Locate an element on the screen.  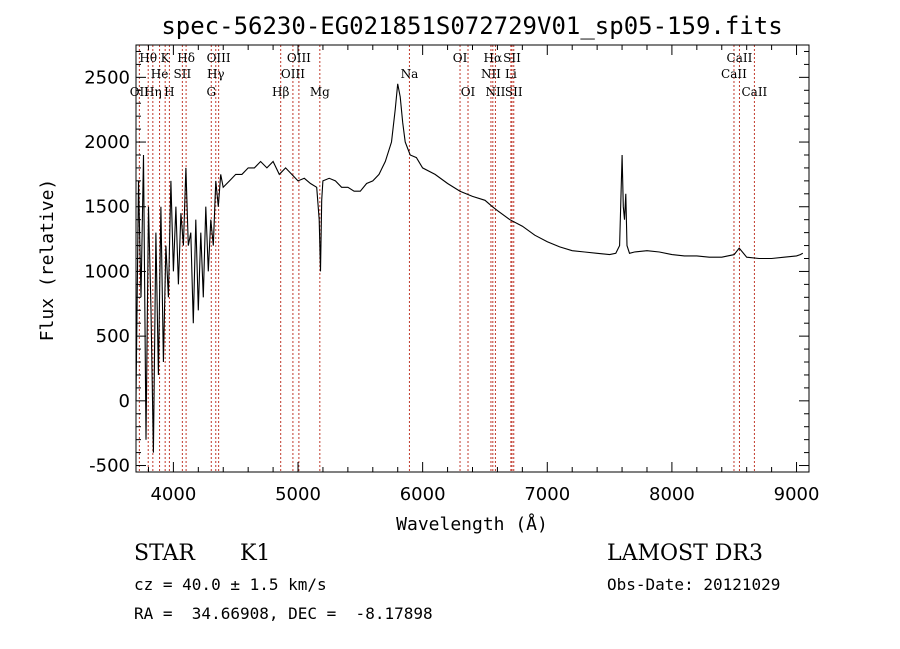
line-label-16: OI is located at coordinates (460, 58).